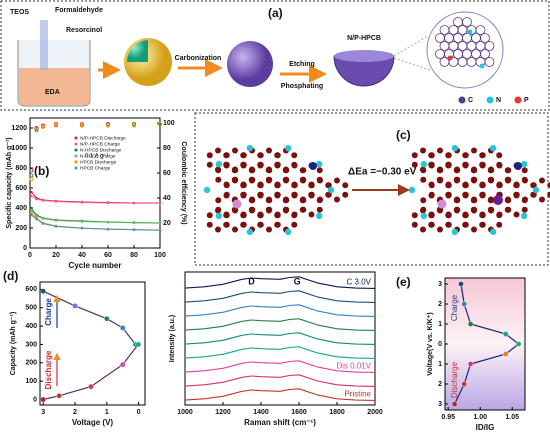 The image size is (550, 448). I want to click on spectrum, so click(280, 352).